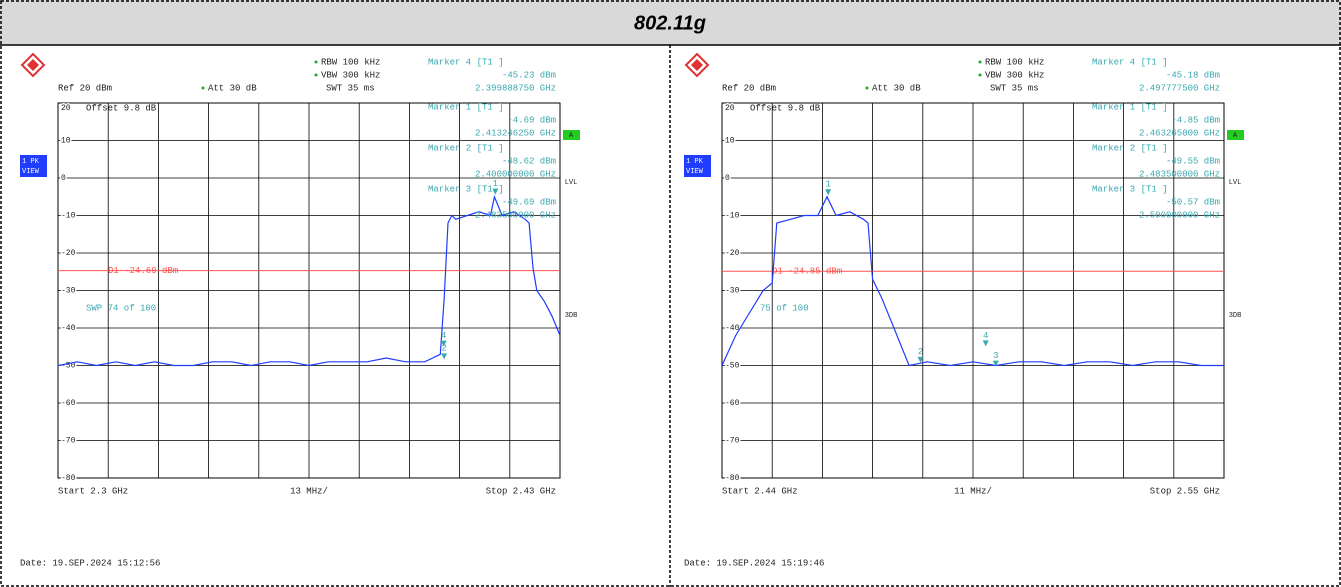 The height and width of the screenshot is (587, 1341). Describe the element at coordinates (732, 328) in the screenshot. I see `y-tick-label: -40` at that location.